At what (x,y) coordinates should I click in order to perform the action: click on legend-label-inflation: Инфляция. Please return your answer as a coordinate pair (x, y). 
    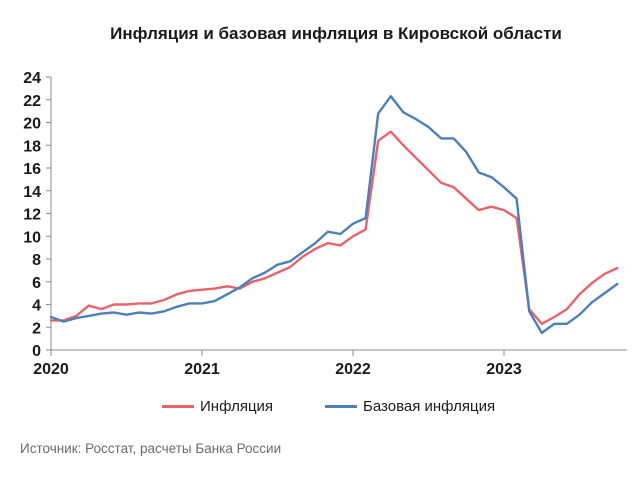
    Looking at the image, I should click on (237, 406).